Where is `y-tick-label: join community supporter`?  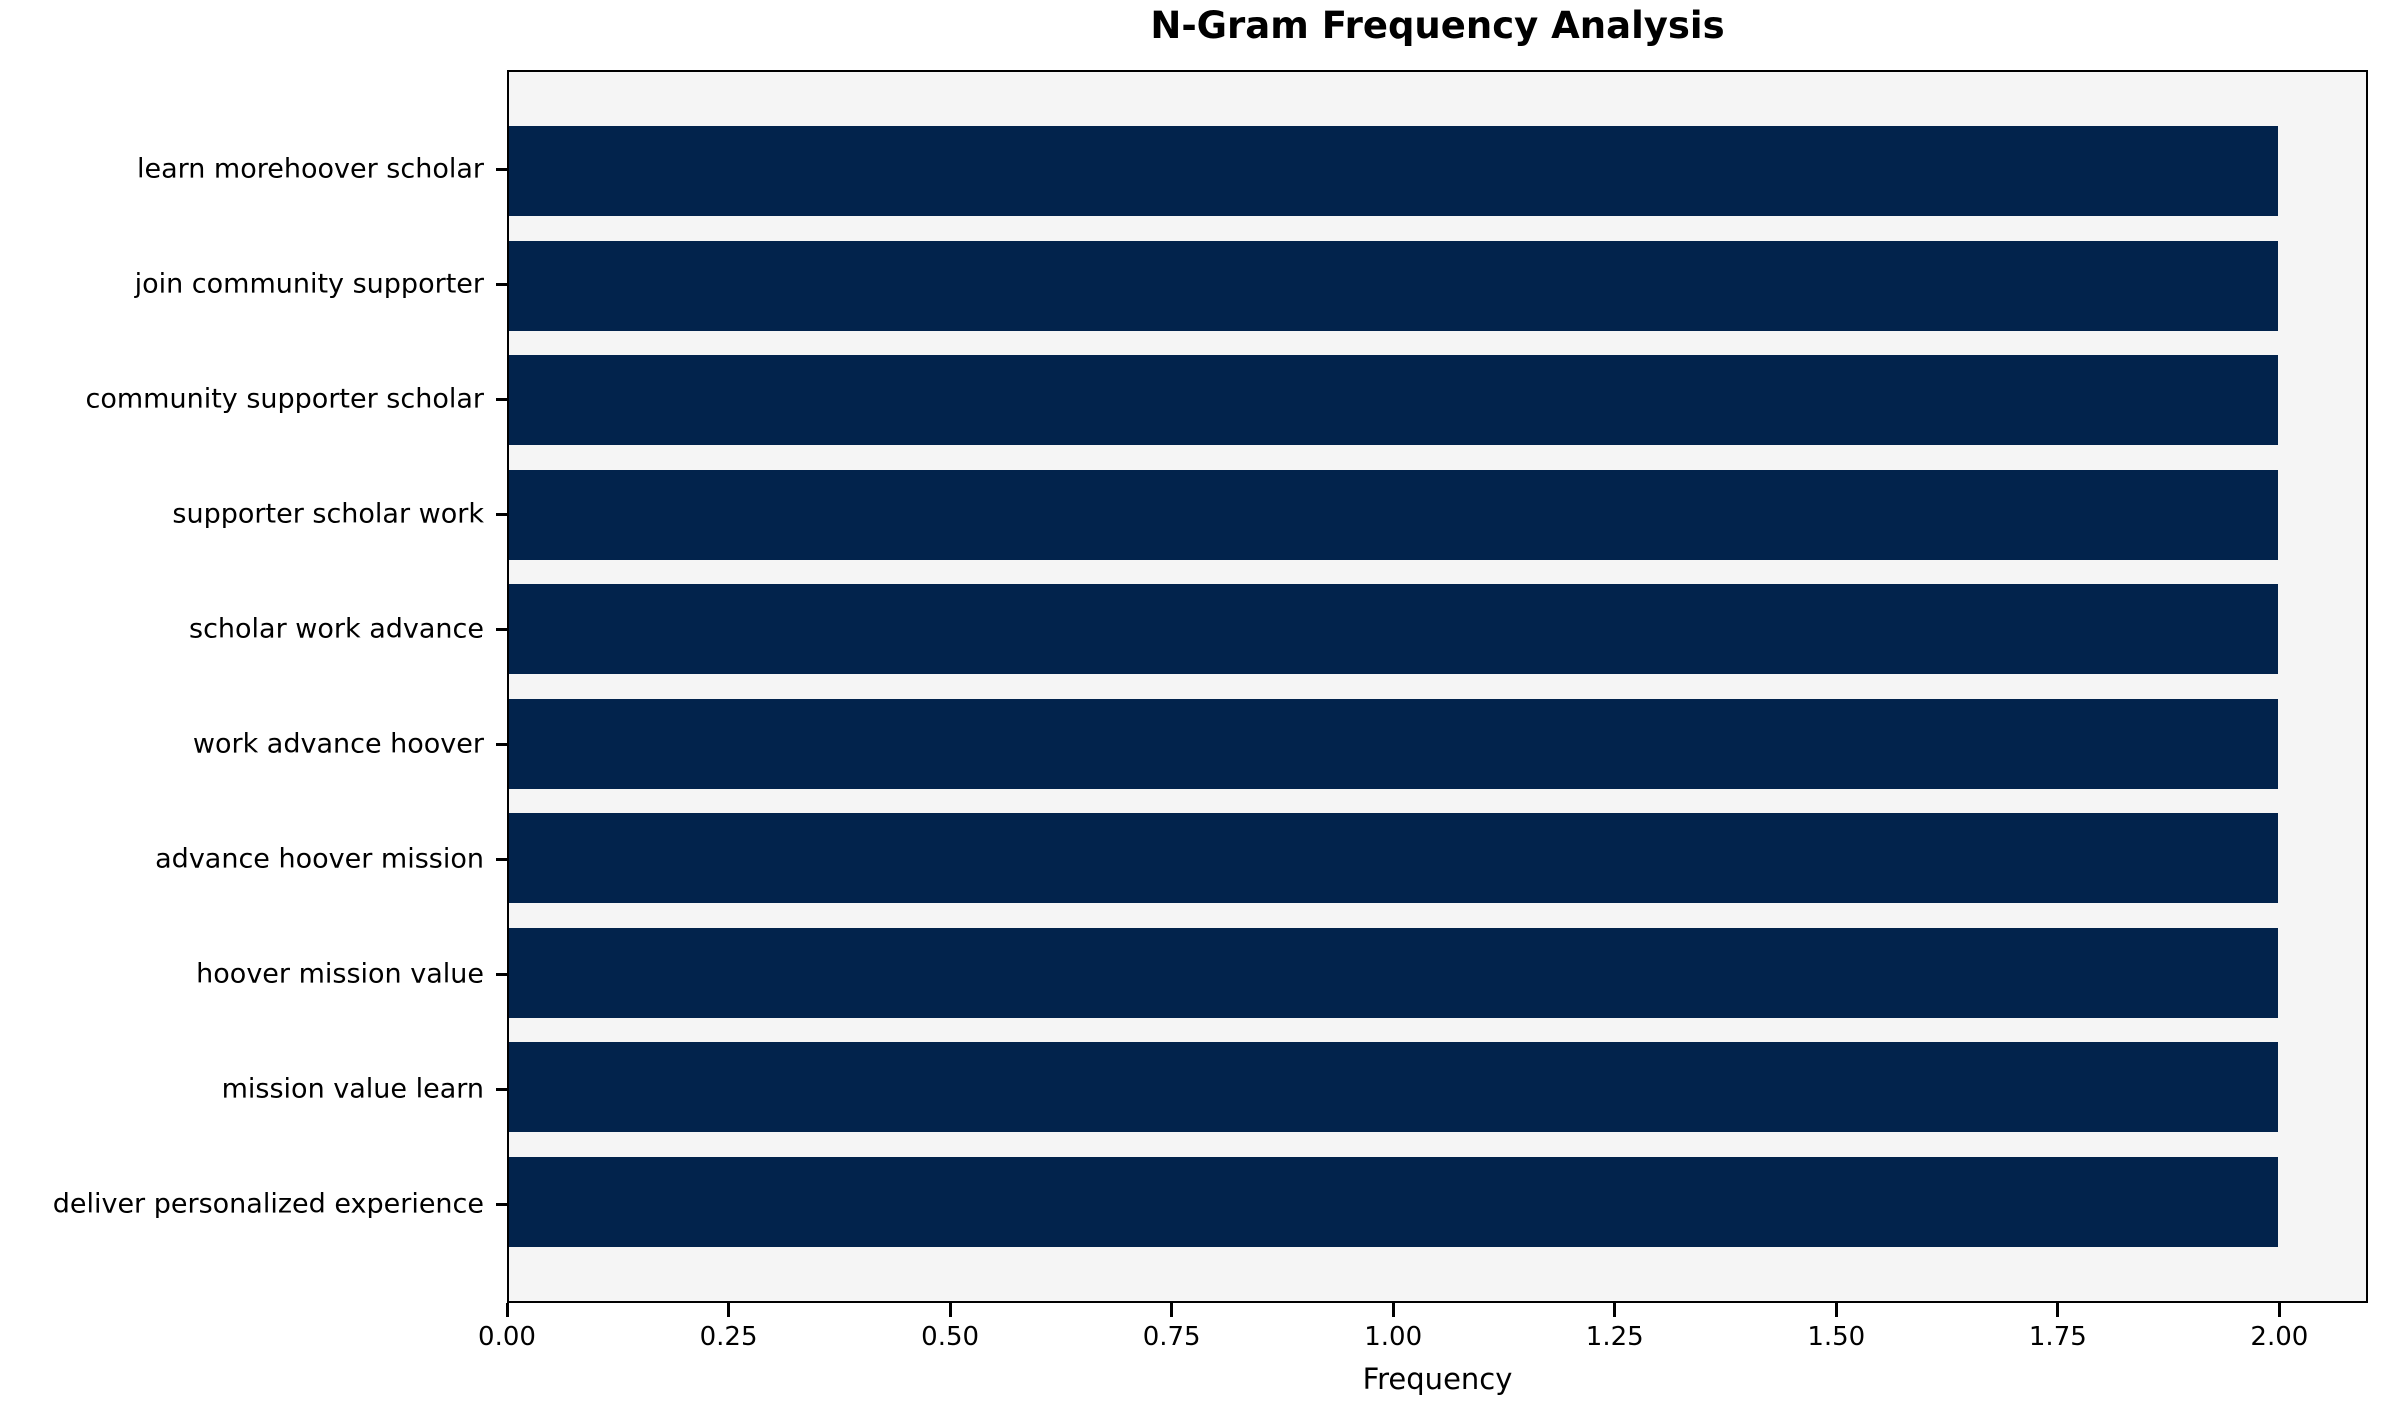 y-tick-label: join community supporter is located at coordinates (309, 284).